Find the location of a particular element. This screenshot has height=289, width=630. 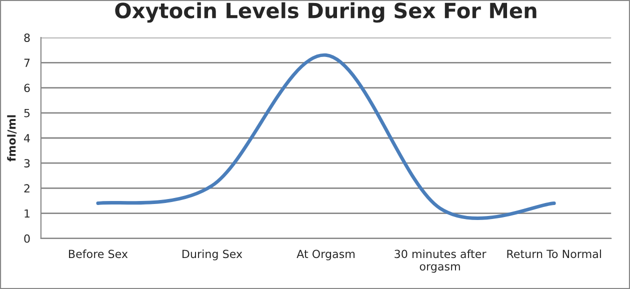

y-tick-label: 3 is located at coordinates (27, 163).